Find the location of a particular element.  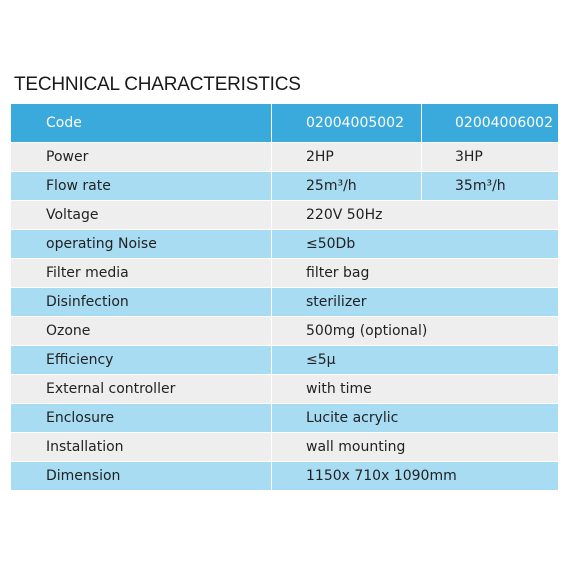

row-value: filter bag is located at coordinates (414, 273).